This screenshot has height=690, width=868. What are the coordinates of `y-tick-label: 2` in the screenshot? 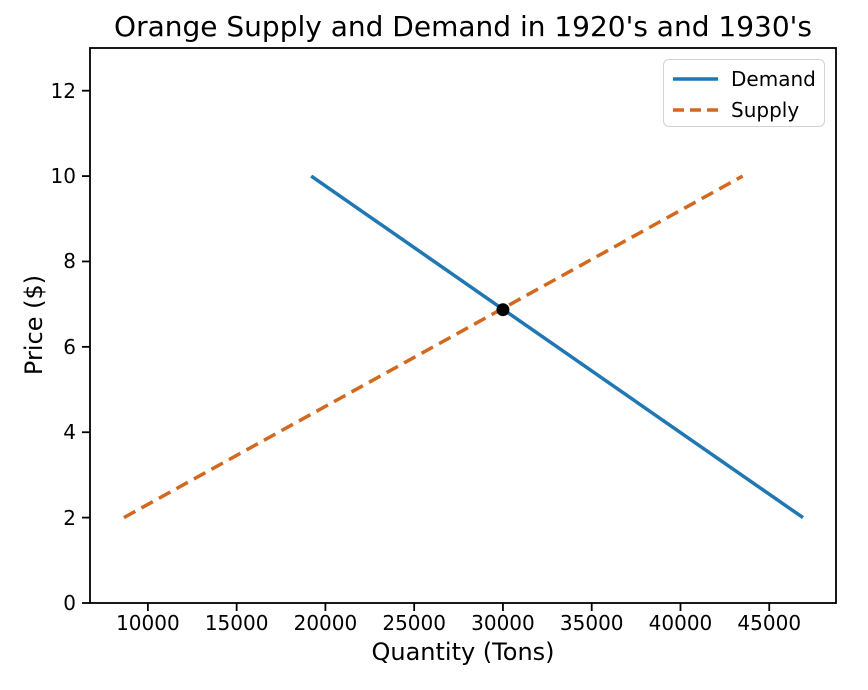 It's located at (69, 517).